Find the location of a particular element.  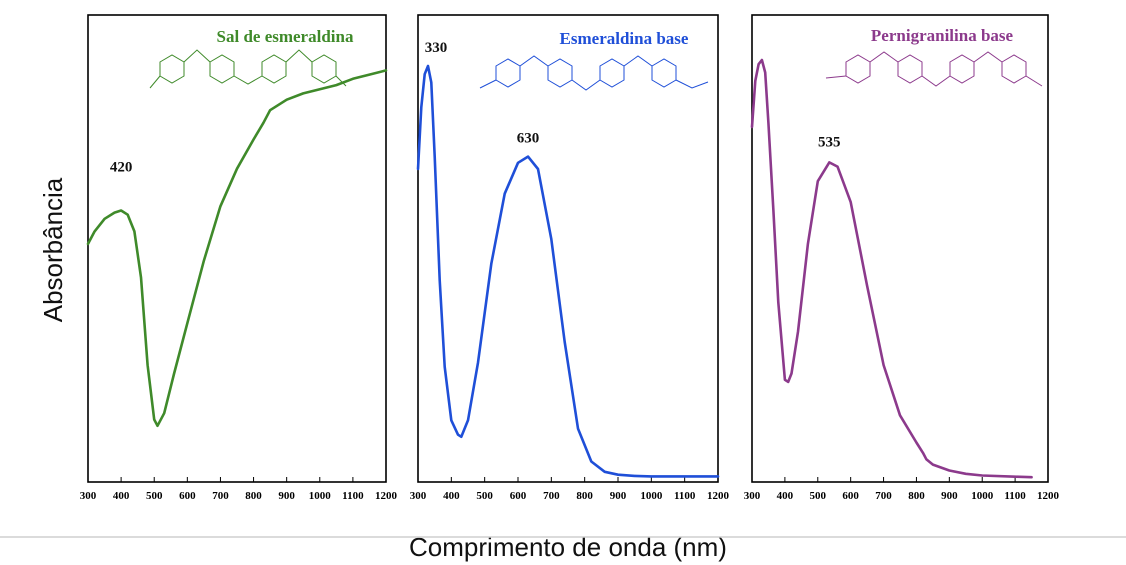

peak-label: 330 is located at coordinates (436, 48).